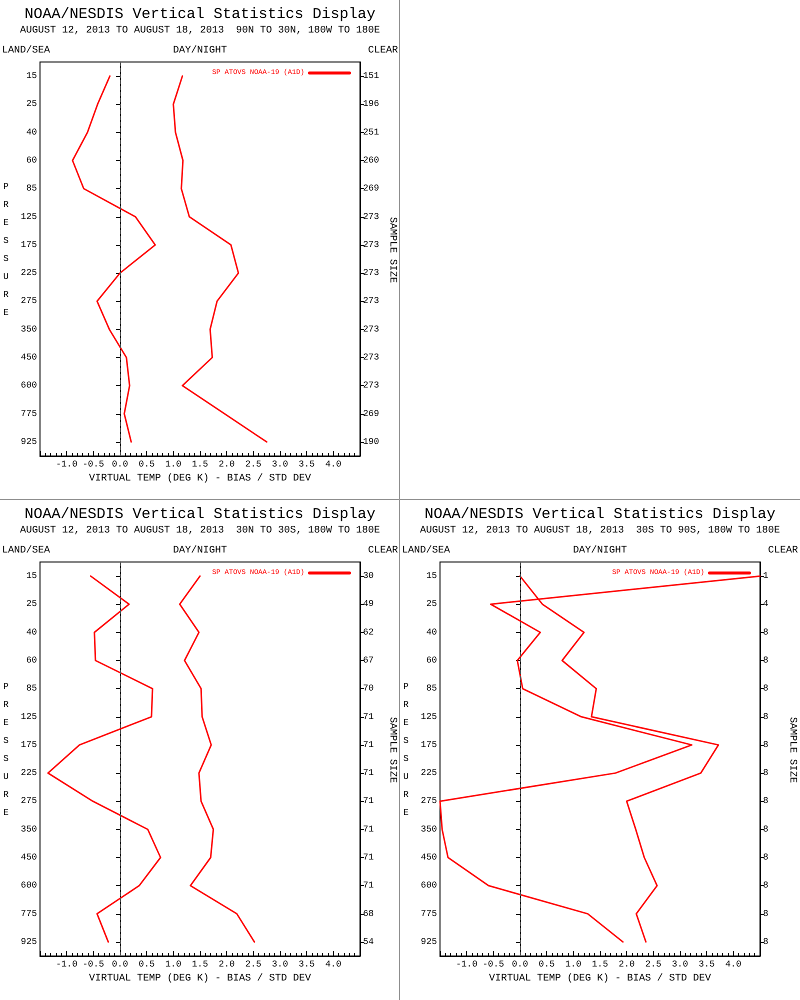 The image size is (800, 1000). What do you see at coordinates (546, 965) in the screenshot?
I see `x-tick-label: 0.5` at bounding box center [546, 965].